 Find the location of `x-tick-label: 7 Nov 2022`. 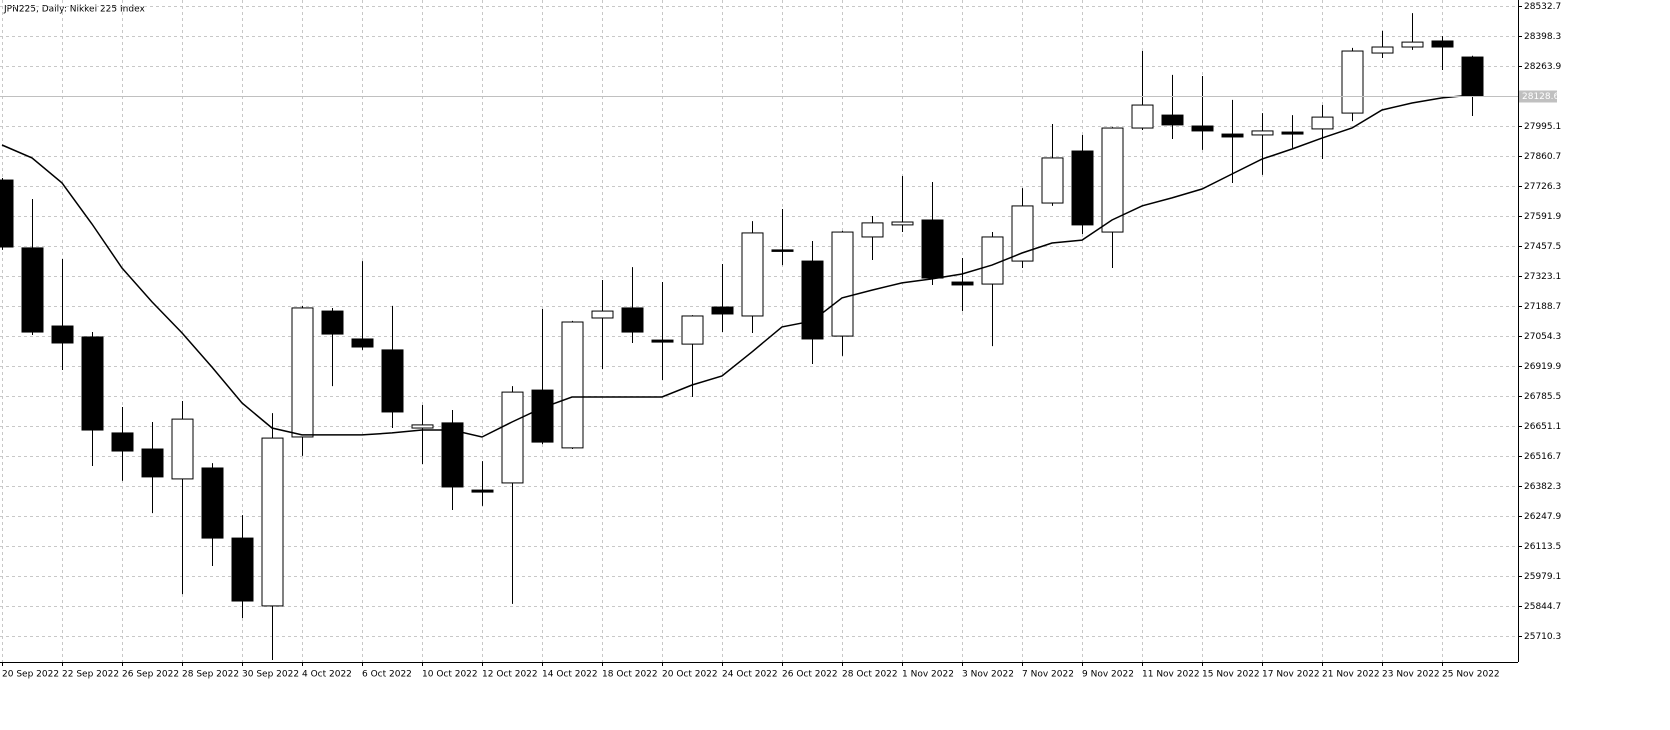

x-tick-label: 7 Nov 2022 is located at coordinates (1048, 675).